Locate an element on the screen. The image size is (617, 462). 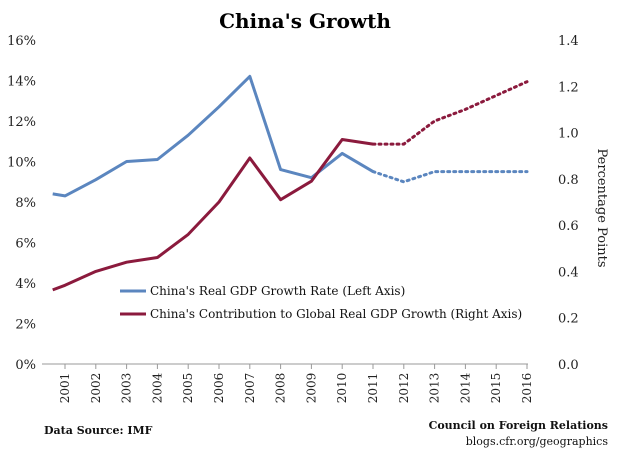
right-axis-ticks: 0.0 0.2 0.4 0.6 0.8 1.0 1.2 1.4 is located at coordinates (568, 203).